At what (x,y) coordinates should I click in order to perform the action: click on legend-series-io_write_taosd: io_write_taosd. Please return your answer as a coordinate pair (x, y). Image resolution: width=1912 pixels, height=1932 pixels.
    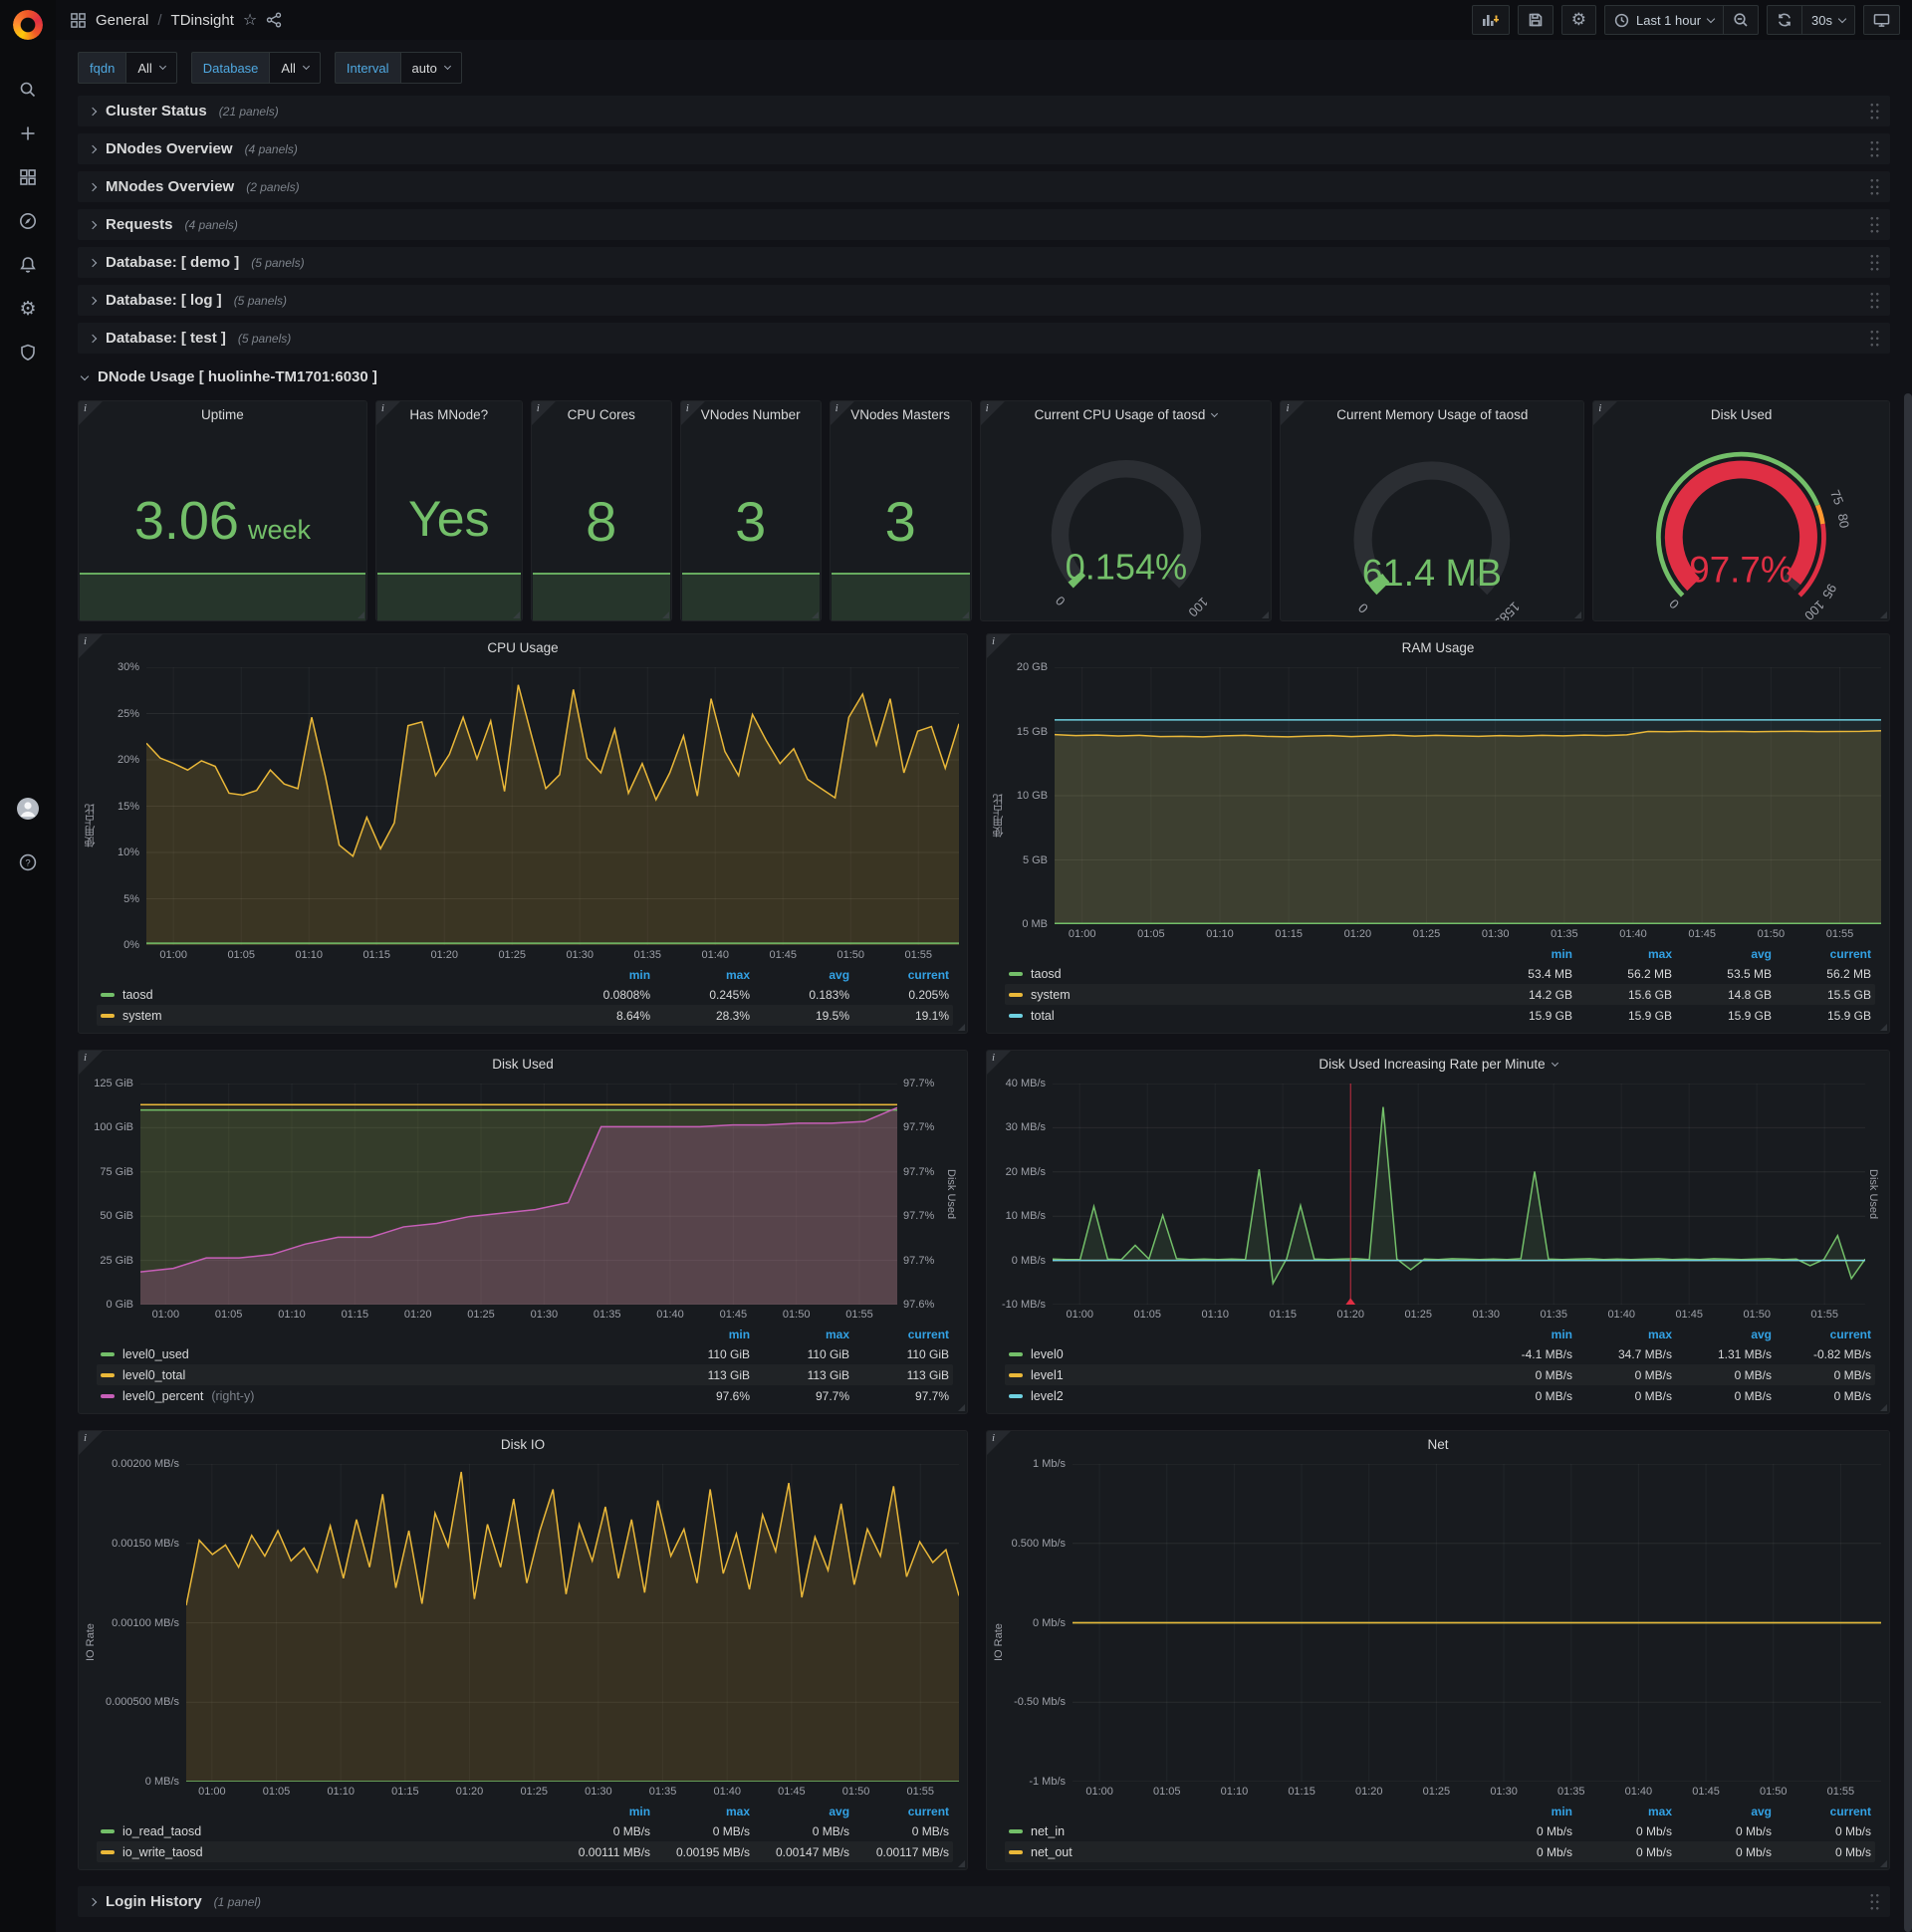
    Looking at the image, I should click on (326, 1852).